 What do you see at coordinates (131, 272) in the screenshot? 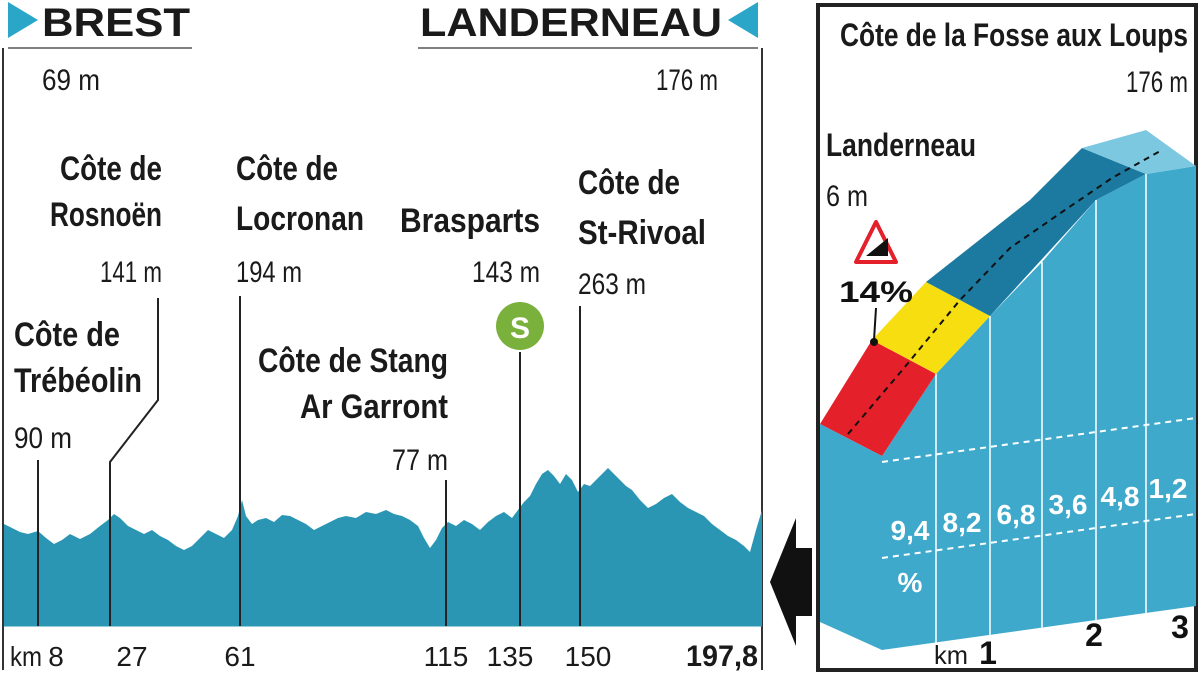
I see `poi-rosnoen-altitude: 141 m` at bounding box center [131, 272].